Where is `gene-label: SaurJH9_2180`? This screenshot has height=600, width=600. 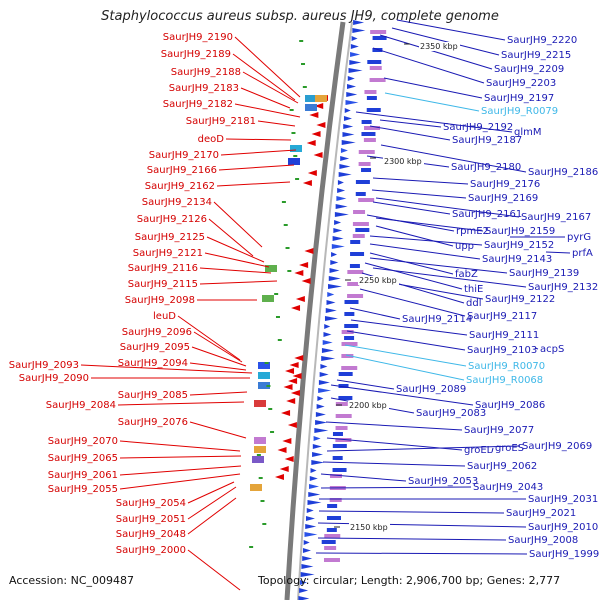 gene-label: SaurJH9_2180 is located at coordinates (486, 167).